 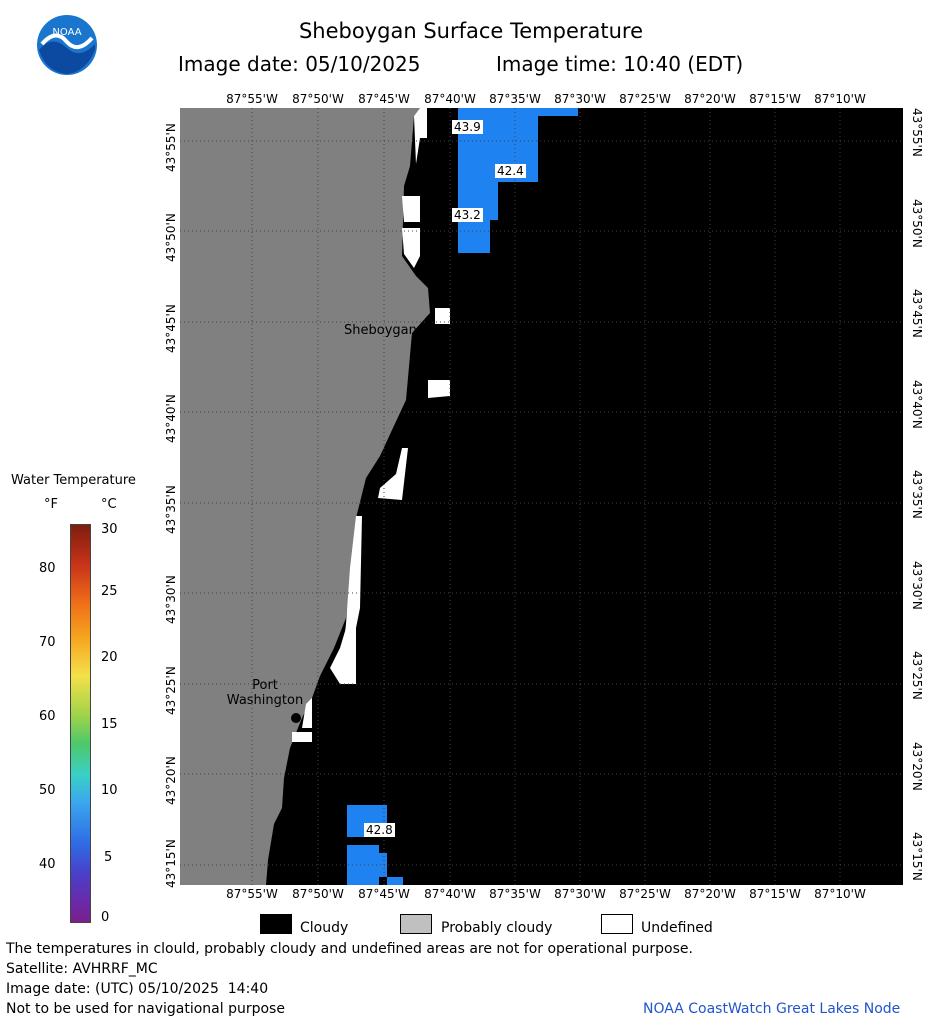 I want to click on latitude-label-right: 43°30'N, so click(x=917, y=585).